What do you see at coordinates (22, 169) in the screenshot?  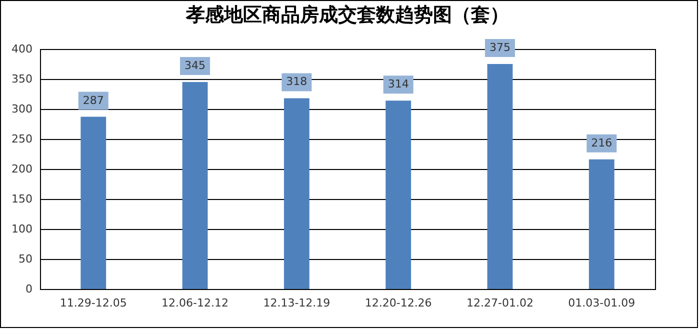 I see `y-tick-label: 200` at bounding box center [22, 169].